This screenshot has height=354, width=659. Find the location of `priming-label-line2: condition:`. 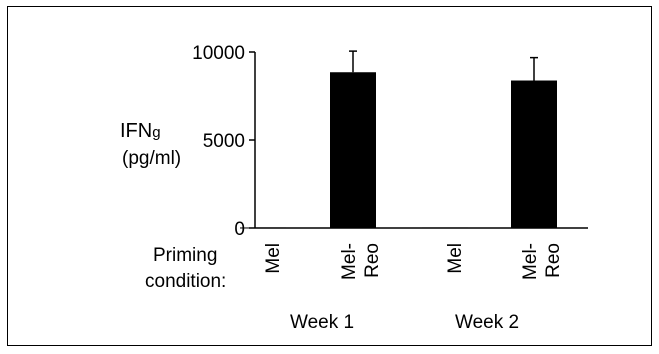

priming-label-line2: condition: is located at coordinates (186, 281).